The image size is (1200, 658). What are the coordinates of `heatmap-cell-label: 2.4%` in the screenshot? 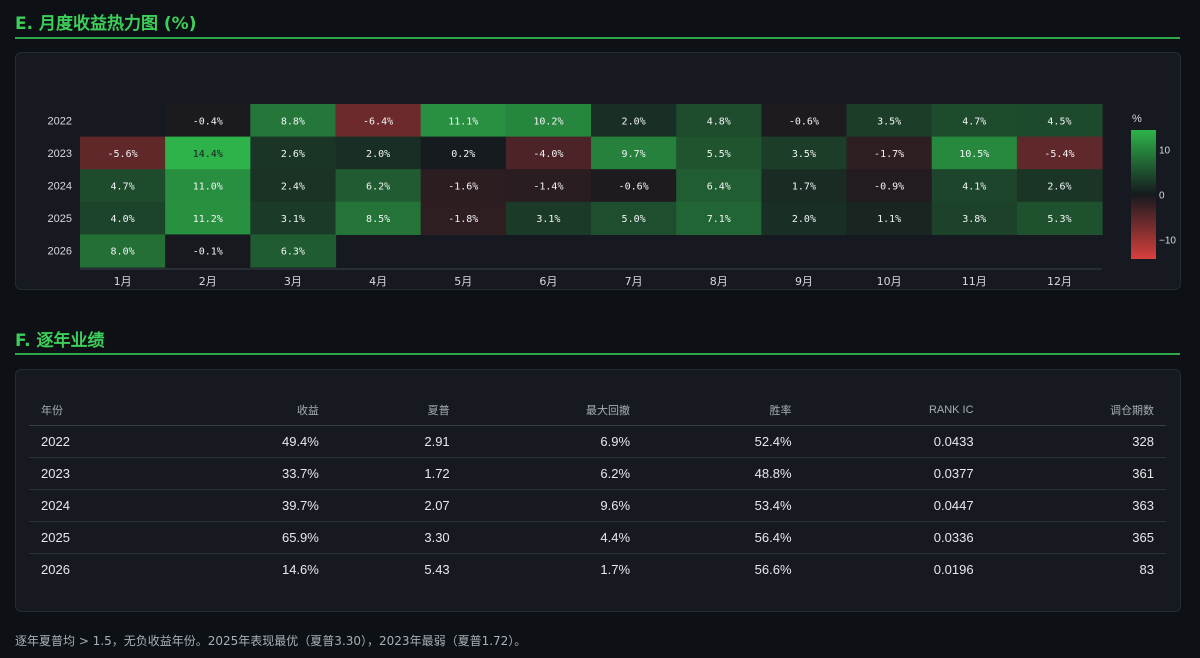 It's located at (293, 187).